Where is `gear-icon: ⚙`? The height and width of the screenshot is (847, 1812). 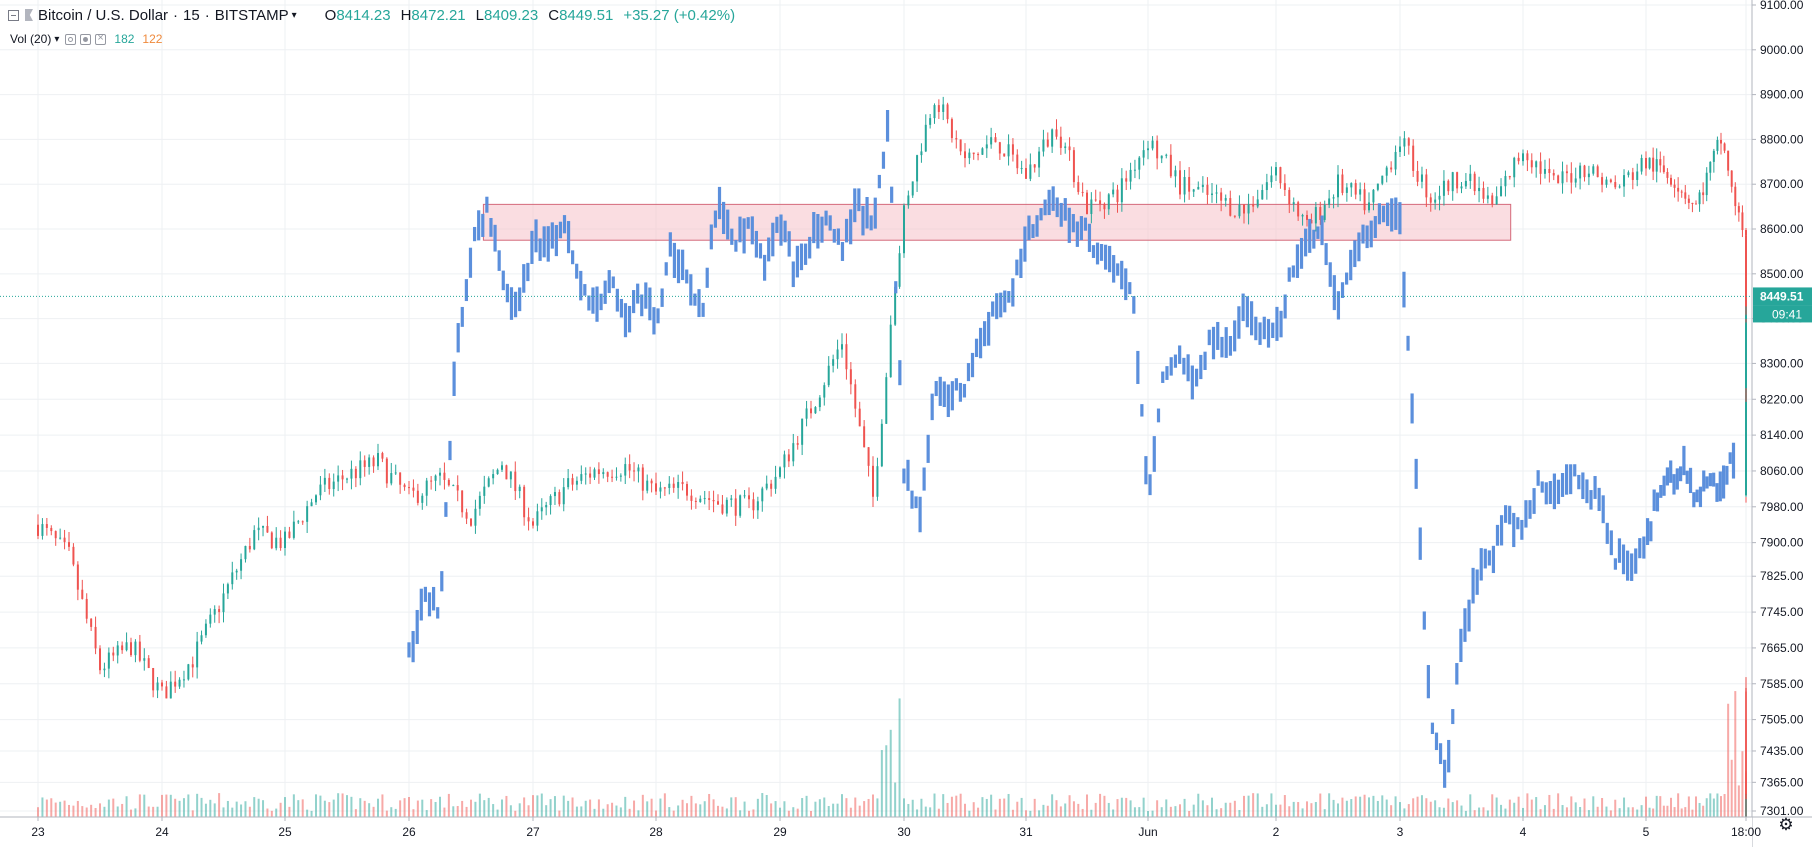 gear-icon: ⚙ is located at coordinates (1786, 824).